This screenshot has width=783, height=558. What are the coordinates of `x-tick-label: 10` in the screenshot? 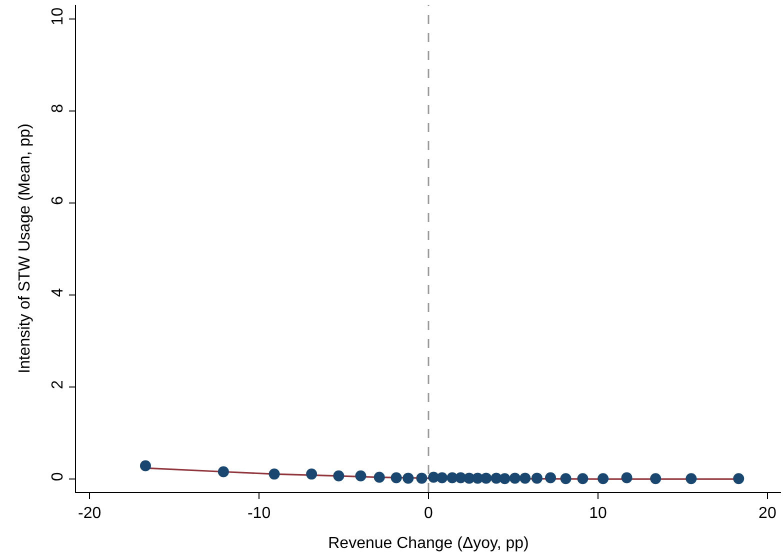 It's located at (598, 513).